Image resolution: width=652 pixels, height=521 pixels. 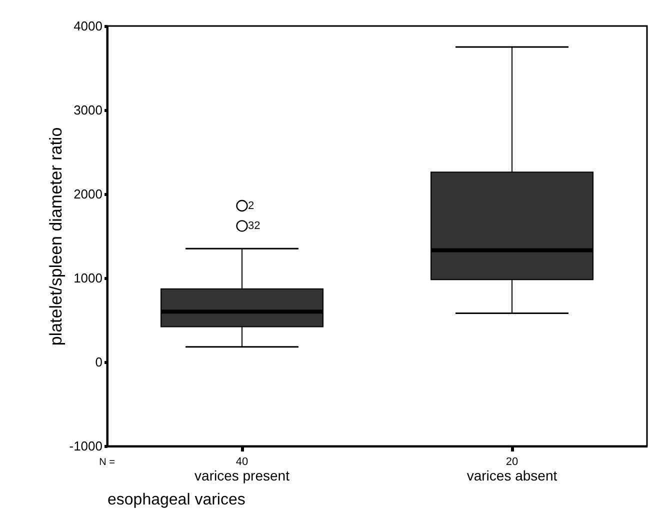 I want to click on y-tick-label: -1000, so click(x=85, y=446).